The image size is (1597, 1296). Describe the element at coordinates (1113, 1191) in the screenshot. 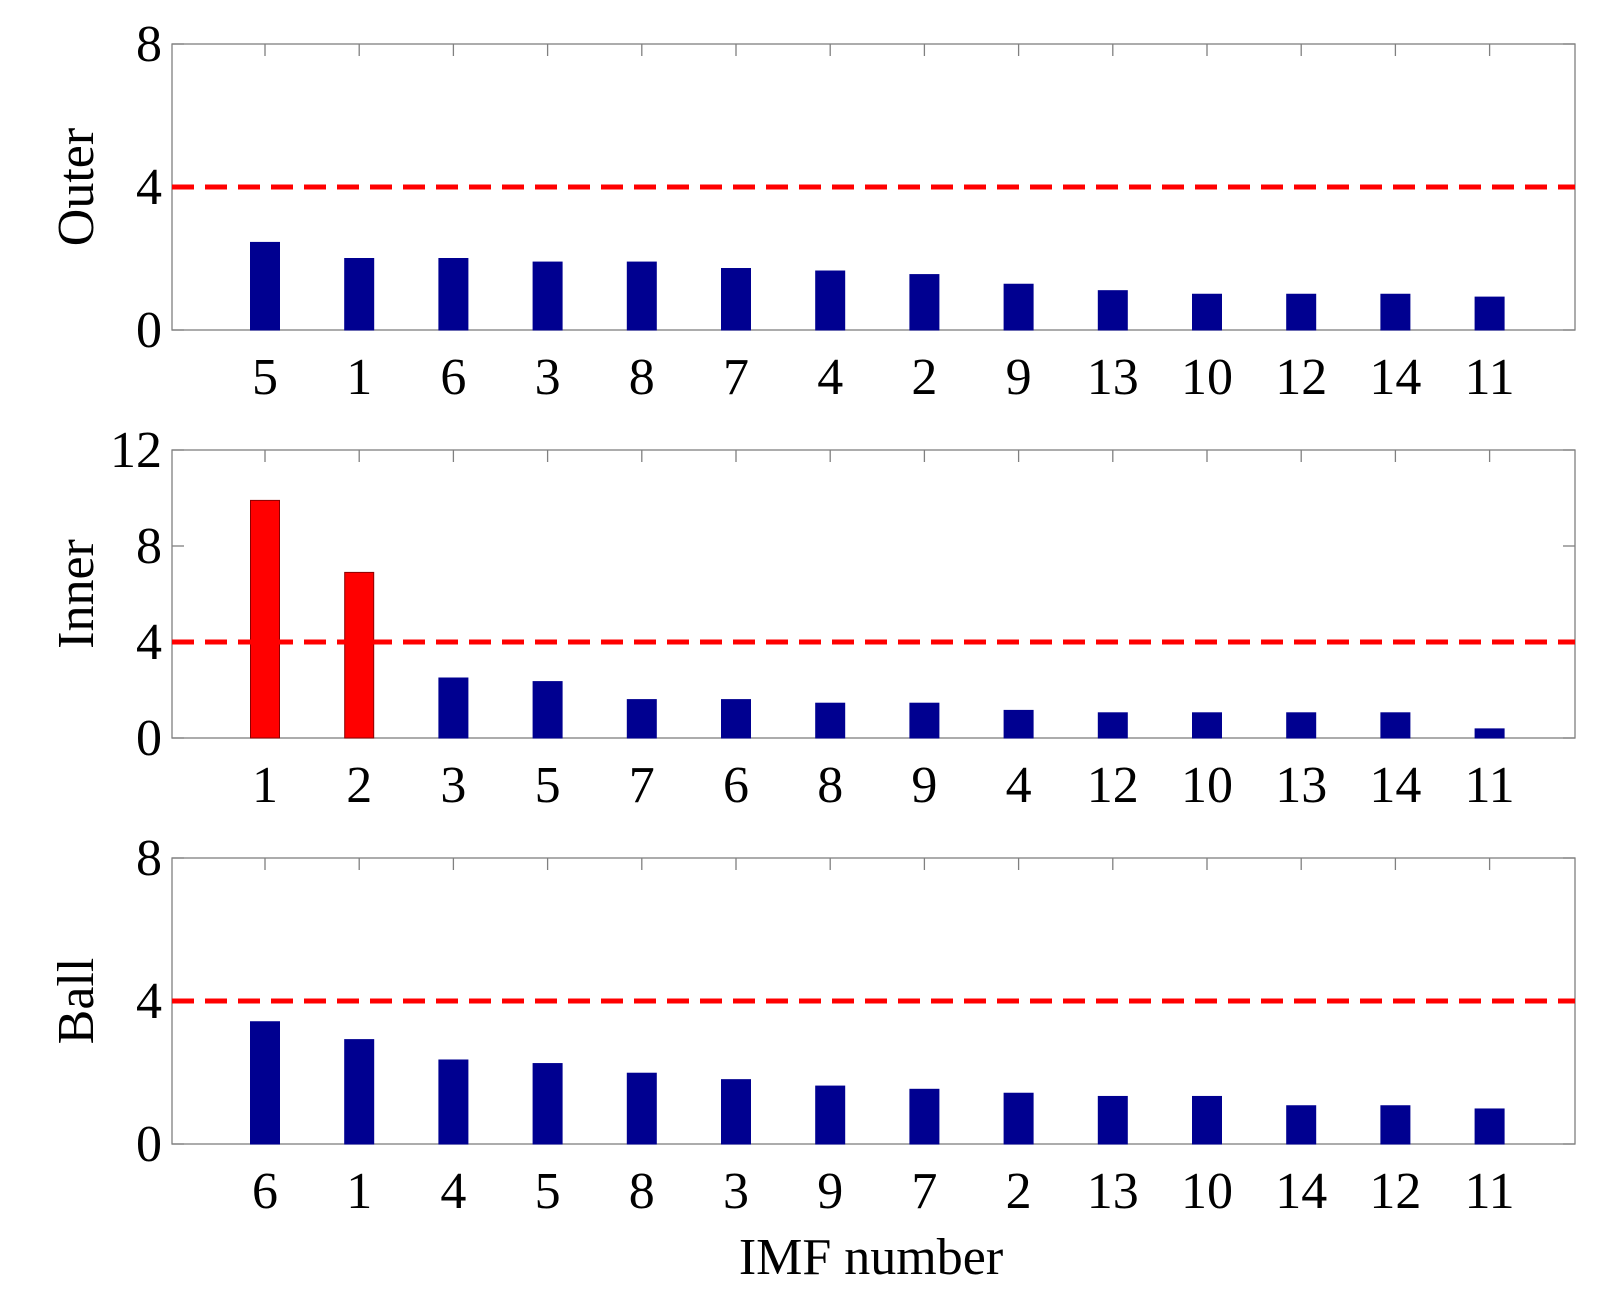

I see `ball-x-tick-label: 13` at that location.